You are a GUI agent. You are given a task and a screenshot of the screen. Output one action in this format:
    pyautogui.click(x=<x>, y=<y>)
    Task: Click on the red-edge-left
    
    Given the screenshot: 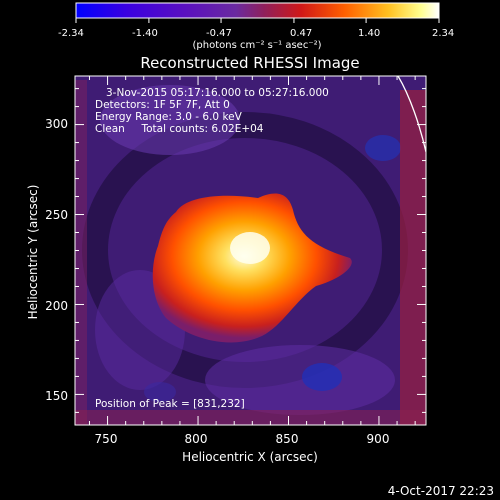 What is the action you would take?
    pyautogui.click(x=81, y=252)
    